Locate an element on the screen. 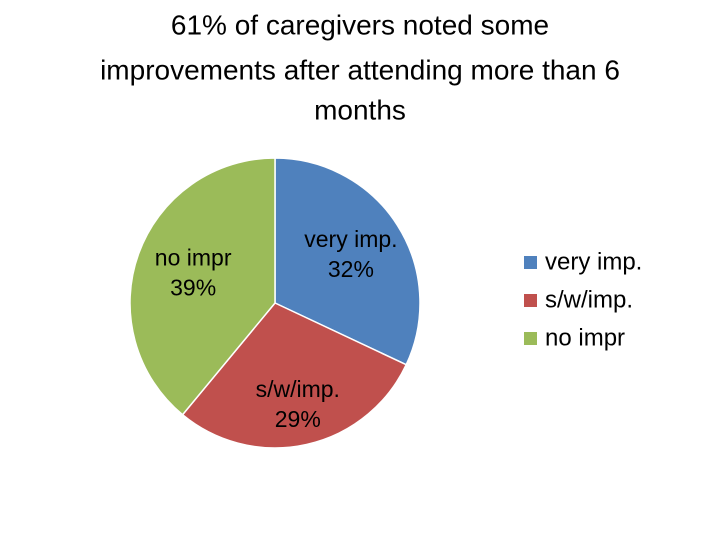 The image size is (720, 540). data-label-category: s/w/imp. is located at coordinates (298, 389).